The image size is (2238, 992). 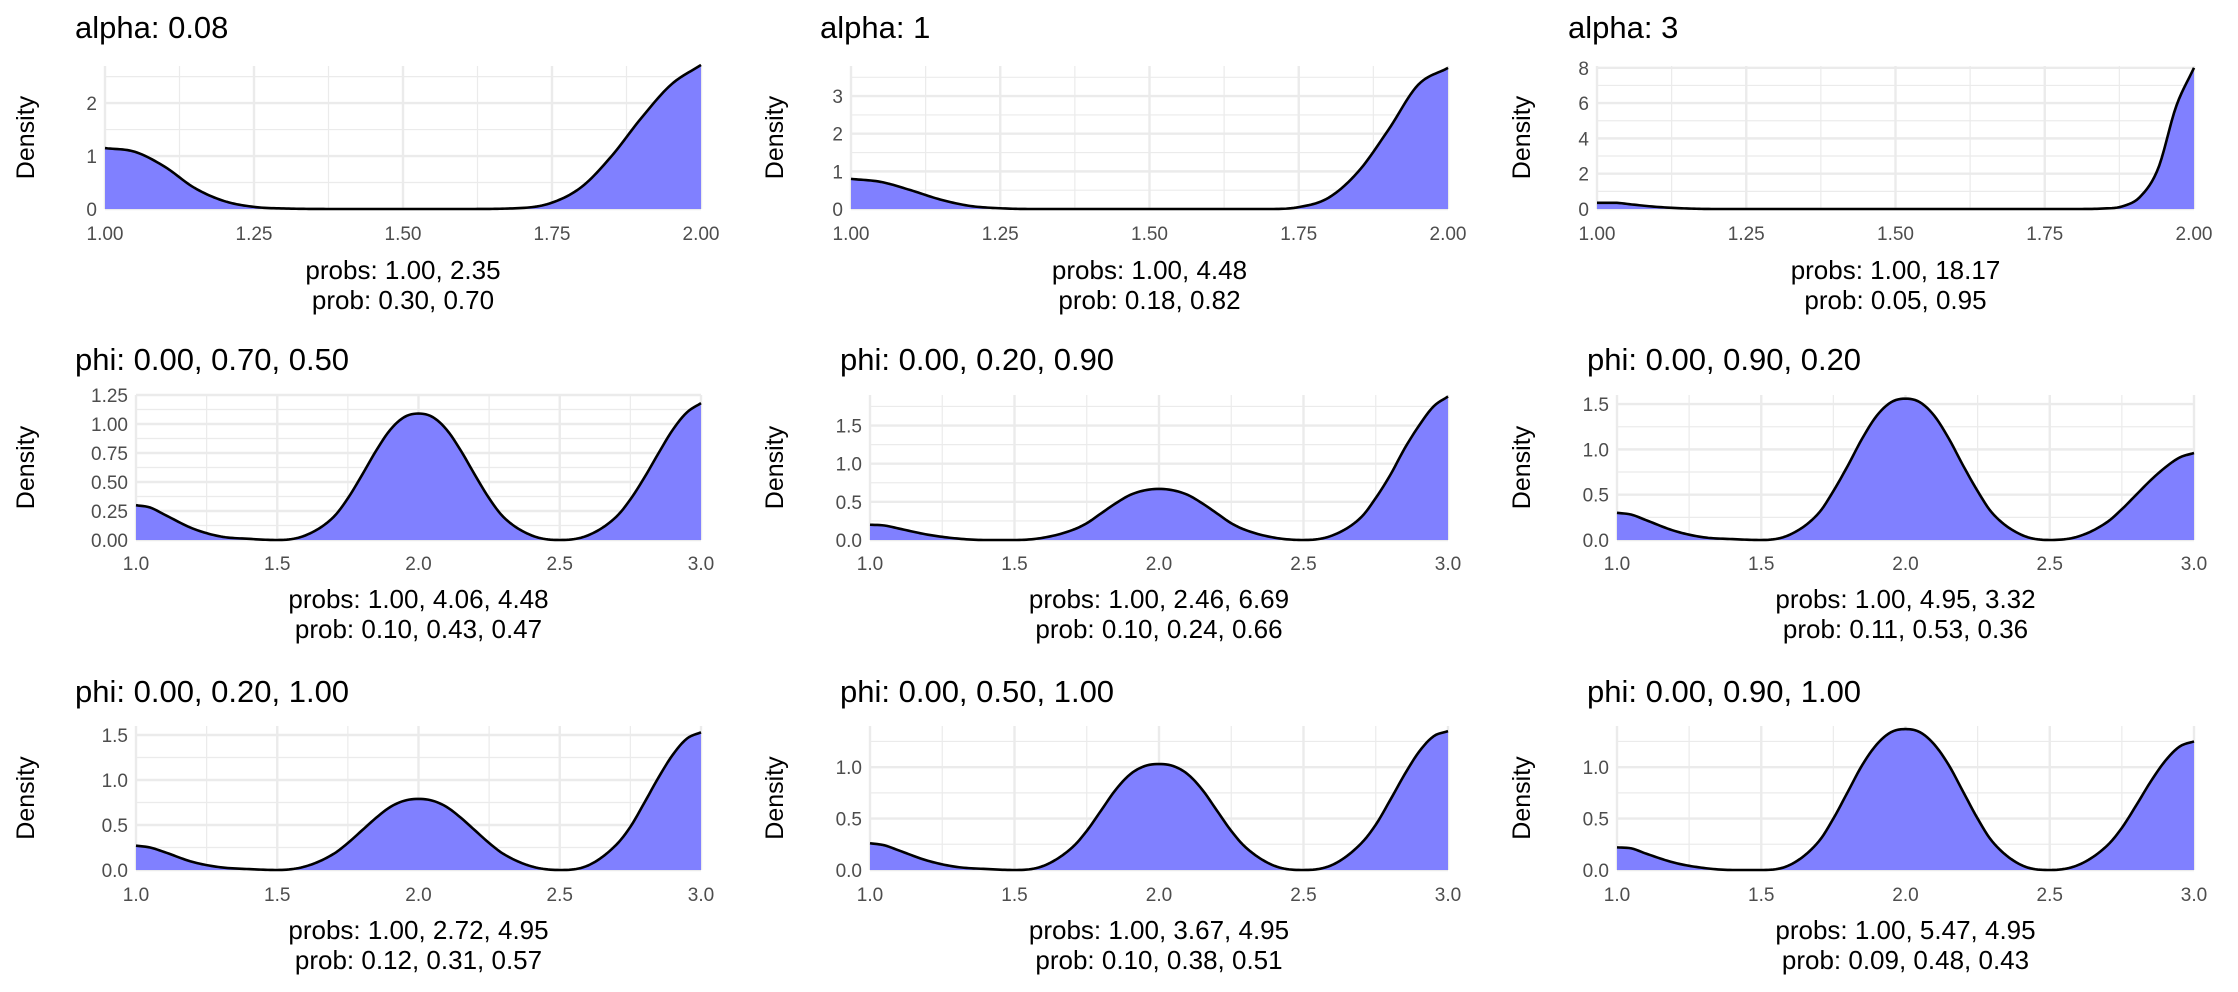 What do you see at coordinates (1149, 300) in the screenshot?
I see `x-caption-prob: prob: 0.18, 0.82` at bounding box center [1149, 300].